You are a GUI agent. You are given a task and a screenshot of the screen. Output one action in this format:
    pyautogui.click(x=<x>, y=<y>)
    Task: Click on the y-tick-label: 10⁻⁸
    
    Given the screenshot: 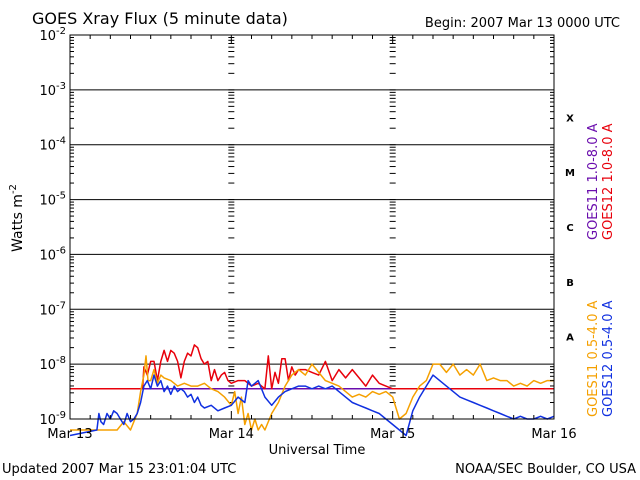 What is the action you would take?
    pyautogui.click(x=52, y=364)
    